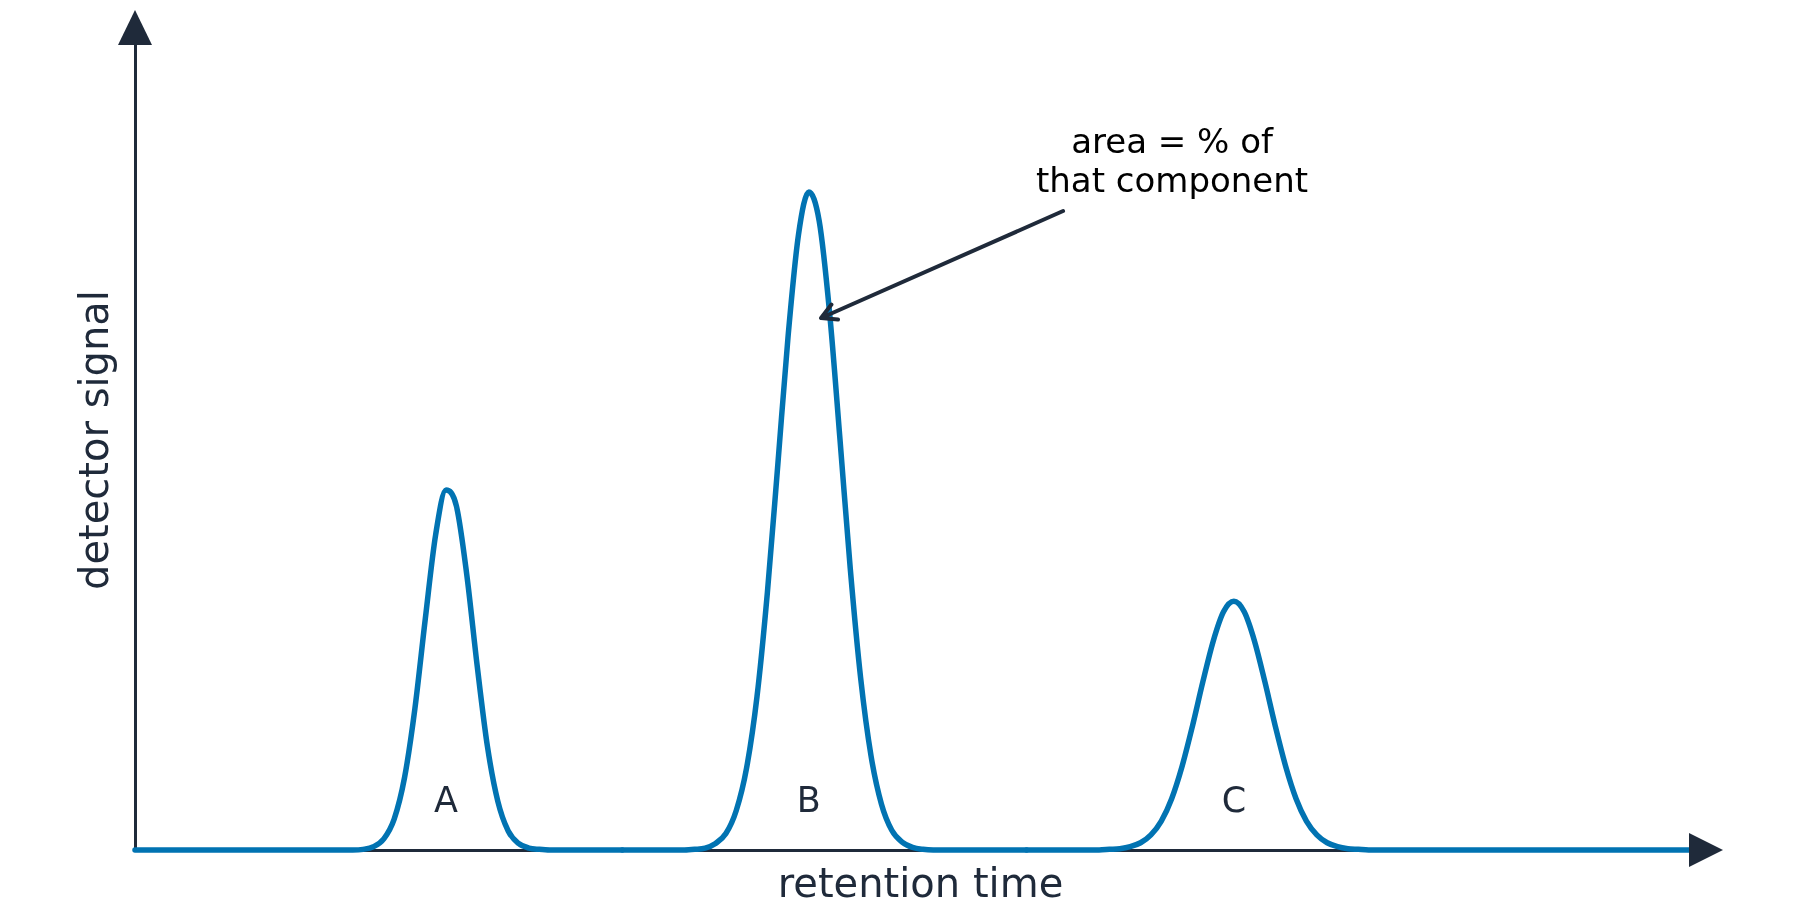 This screenshot has height=920, width=1800. I want to click on series-label: B, so click(808, 800).